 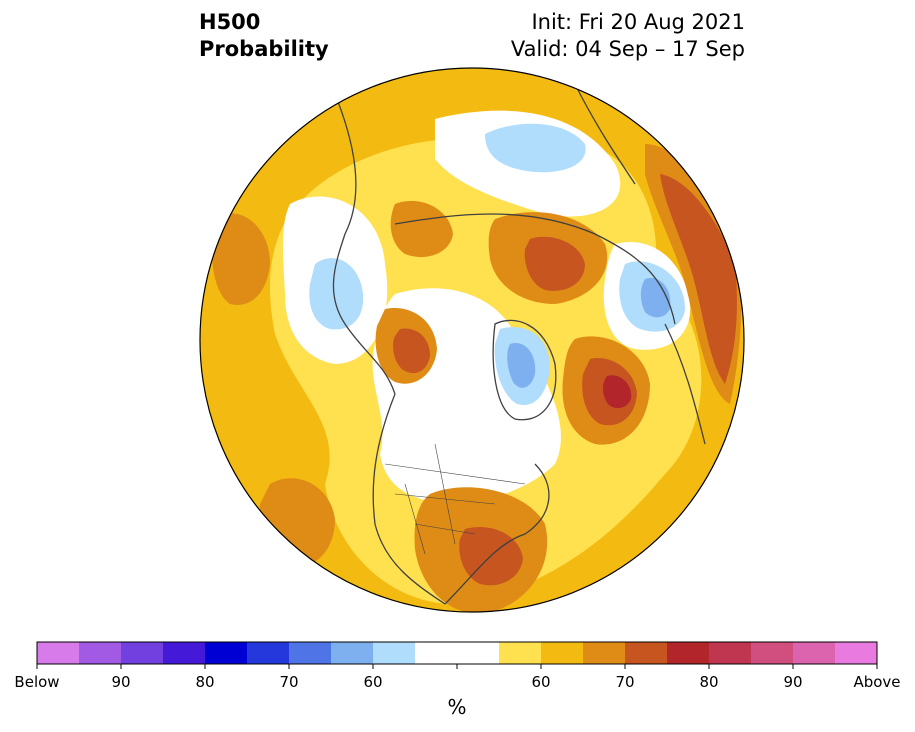 I want to click on contour-80-above, so click(x=617, y=392).